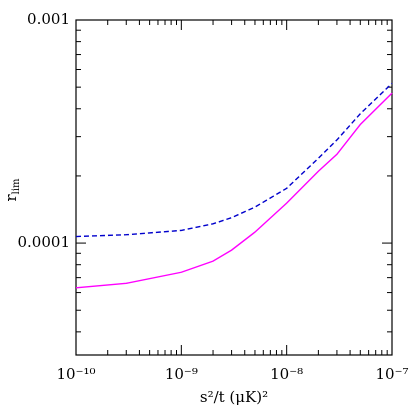 The width and height of the screenshot is (415, 415). Describe the element at coordinates (48, 19) in the screenshot. I see `y-tick-label: 0.001` at that location.